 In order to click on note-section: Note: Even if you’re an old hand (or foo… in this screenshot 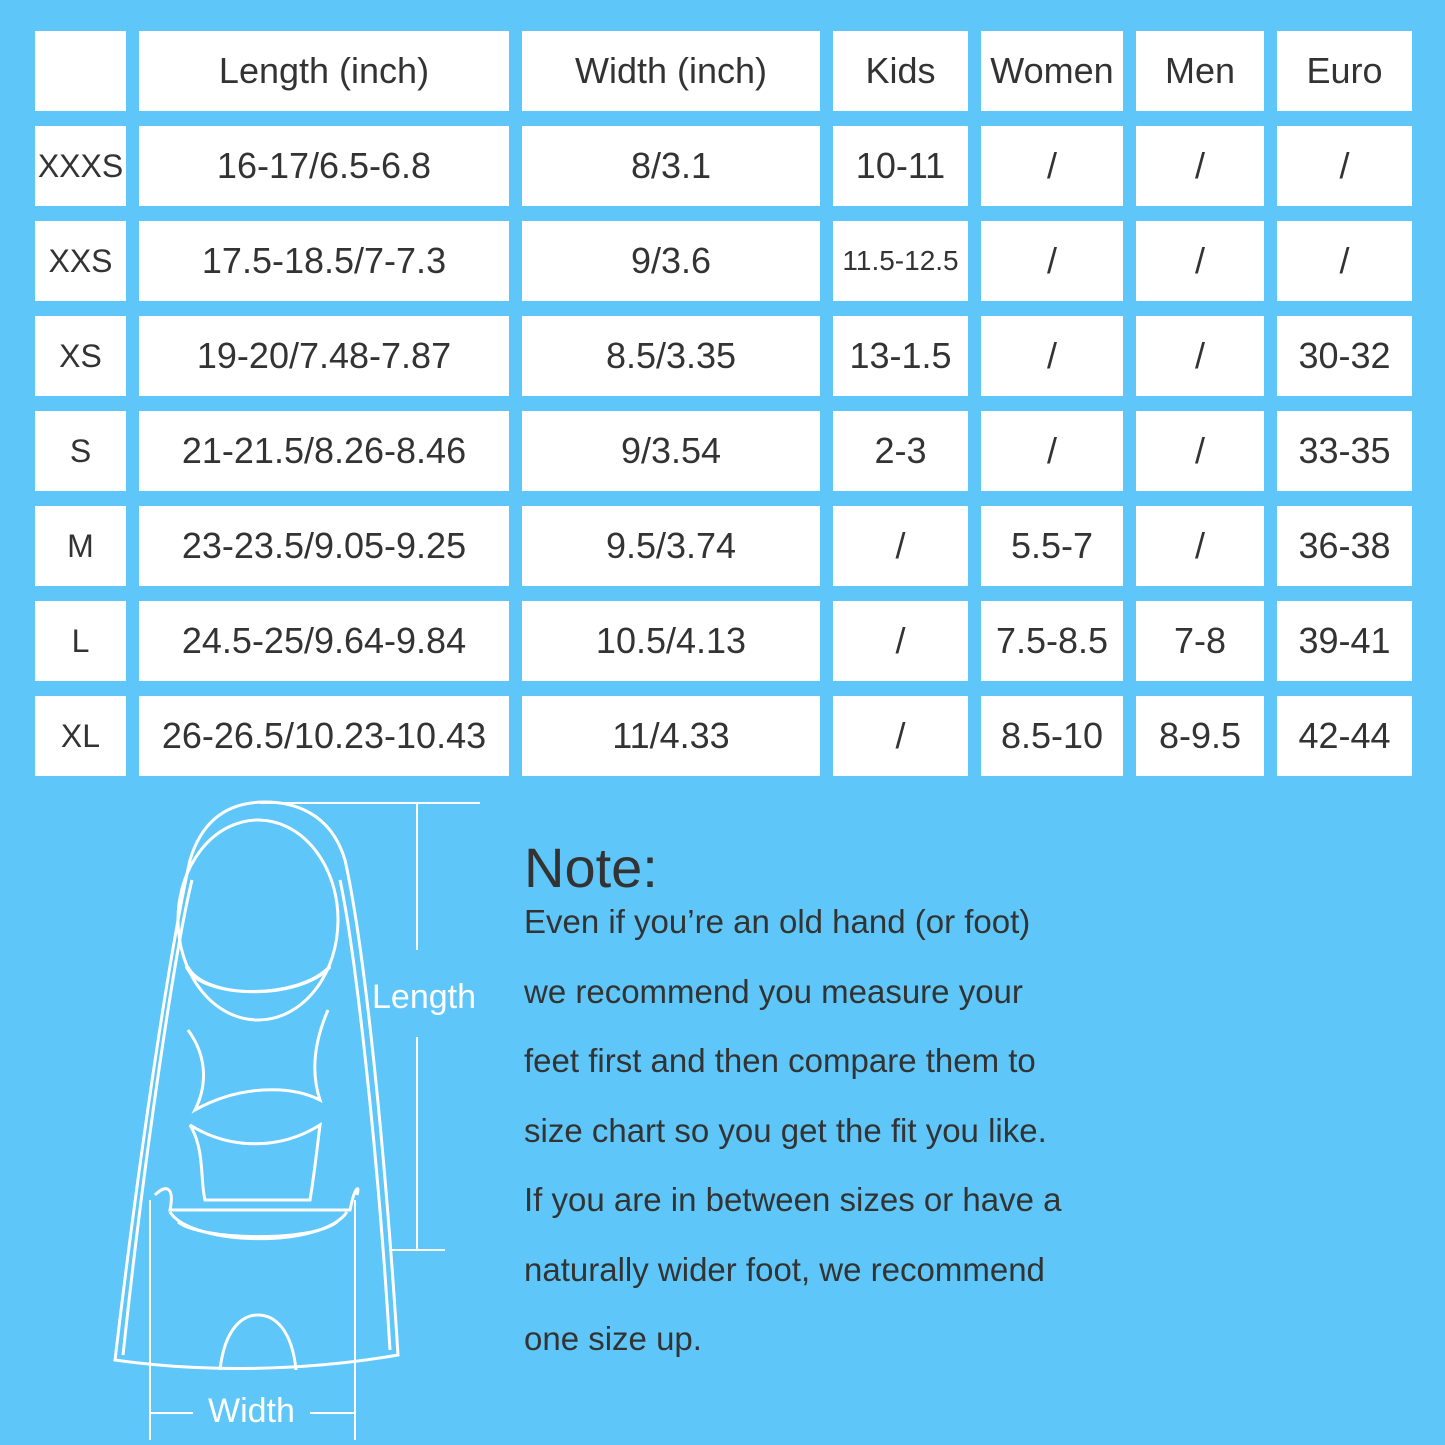, I will do `click(792, 1111)`.